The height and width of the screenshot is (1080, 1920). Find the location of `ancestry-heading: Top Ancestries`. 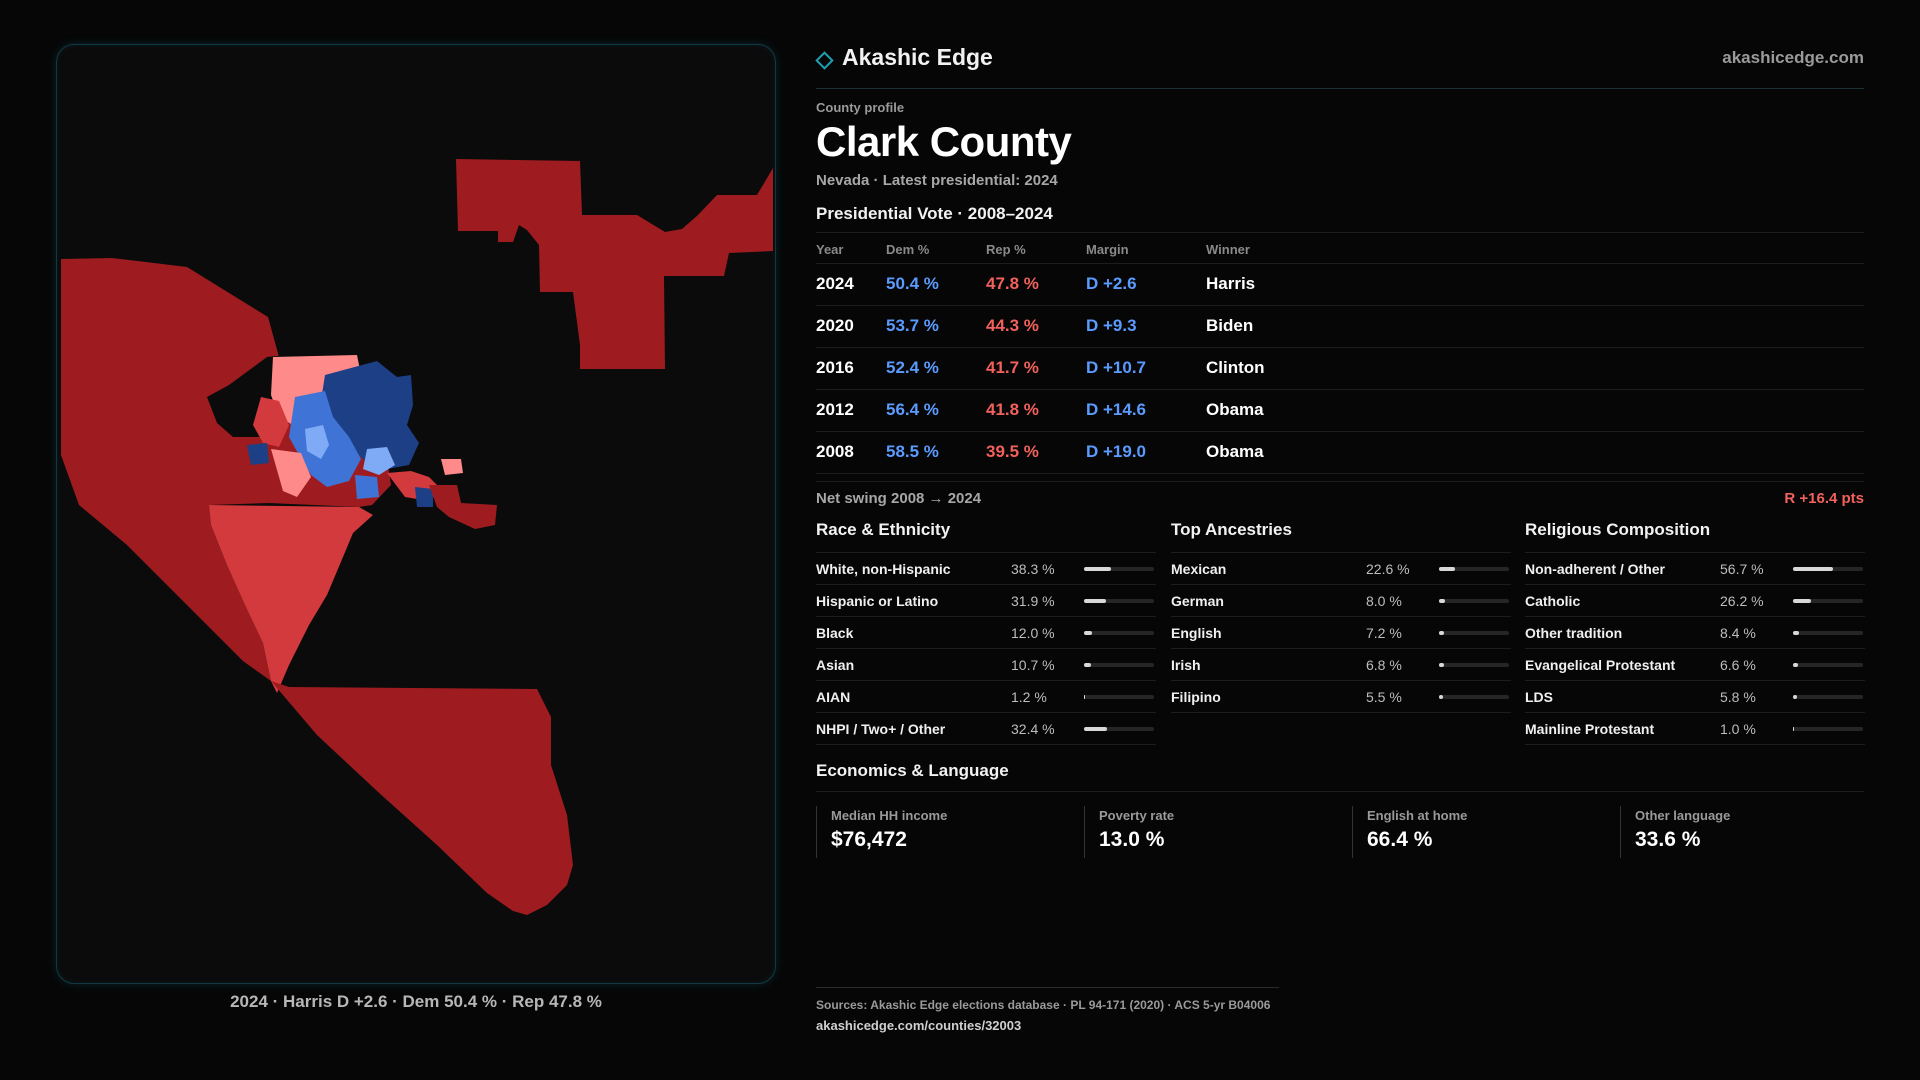

ancestry-heading: Top Ancestries is located at coordinates (1231, 529).